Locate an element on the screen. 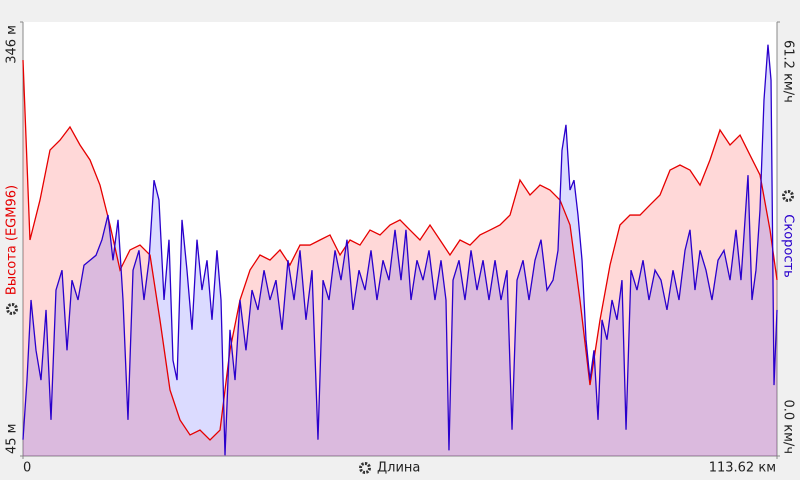 This screenshot has height=480, width=800. y-tick-label: 346 м is located at coordinates (12, 44).